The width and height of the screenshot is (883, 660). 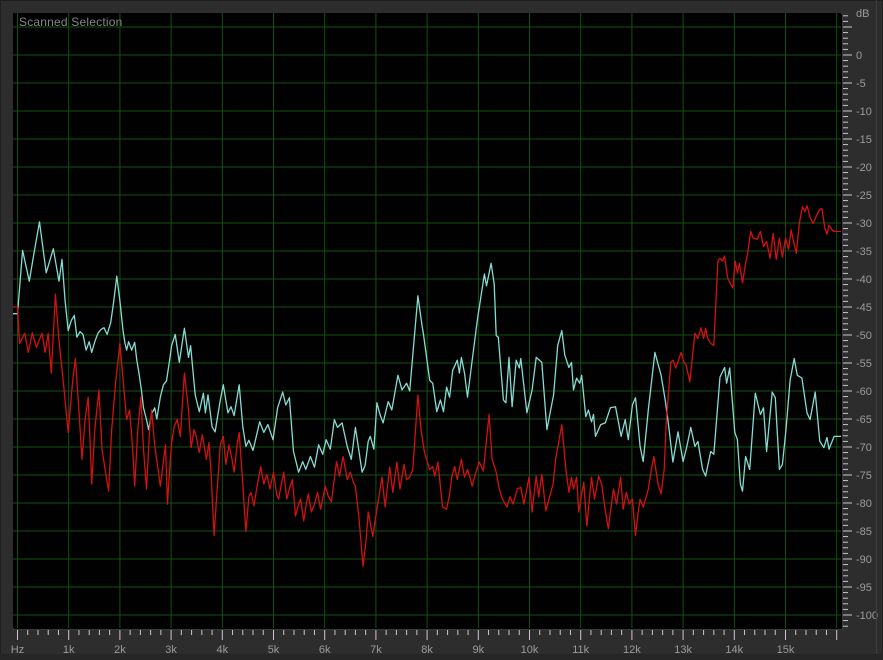 I want to click on db-tick-label: -80, so click(x=864, y=504).